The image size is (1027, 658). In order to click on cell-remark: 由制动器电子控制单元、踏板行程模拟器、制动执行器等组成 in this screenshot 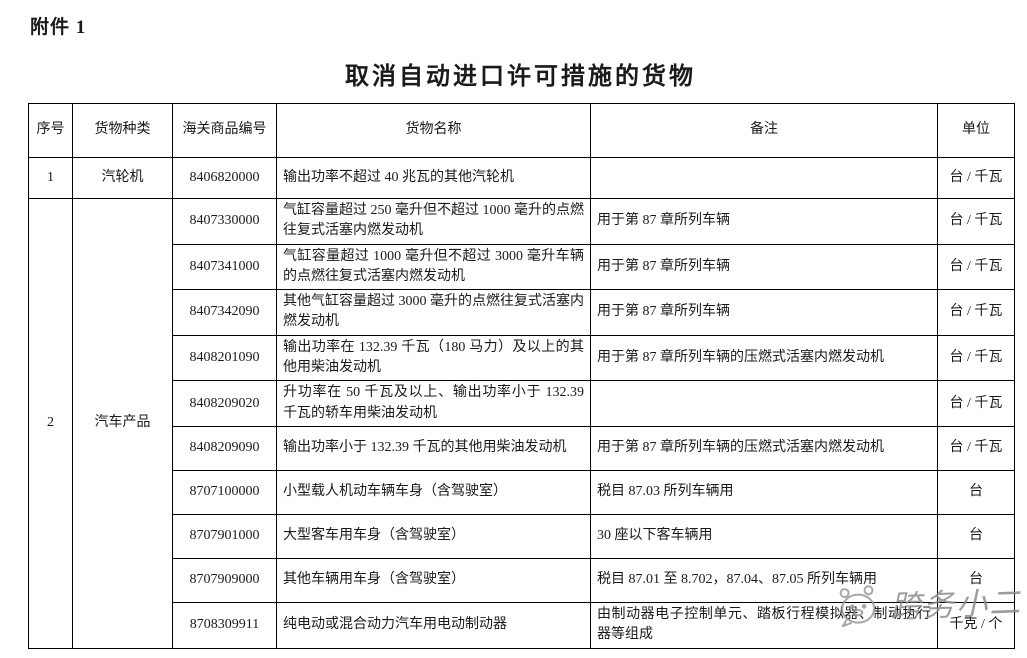, I will do `click(764, 625)`.